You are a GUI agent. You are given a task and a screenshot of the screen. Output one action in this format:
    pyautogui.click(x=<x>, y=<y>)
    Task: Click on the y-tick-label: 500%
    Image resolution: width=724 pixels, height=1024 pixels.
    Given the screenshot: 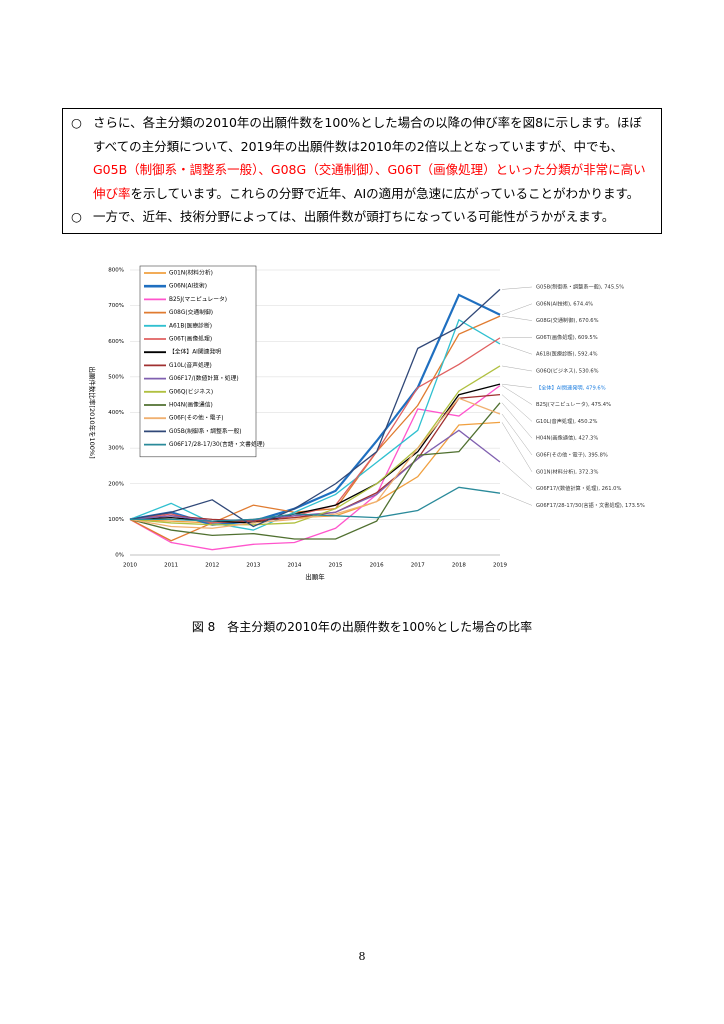 What is the action you would take?
    pyautogui.click(x=116, y=377)
    